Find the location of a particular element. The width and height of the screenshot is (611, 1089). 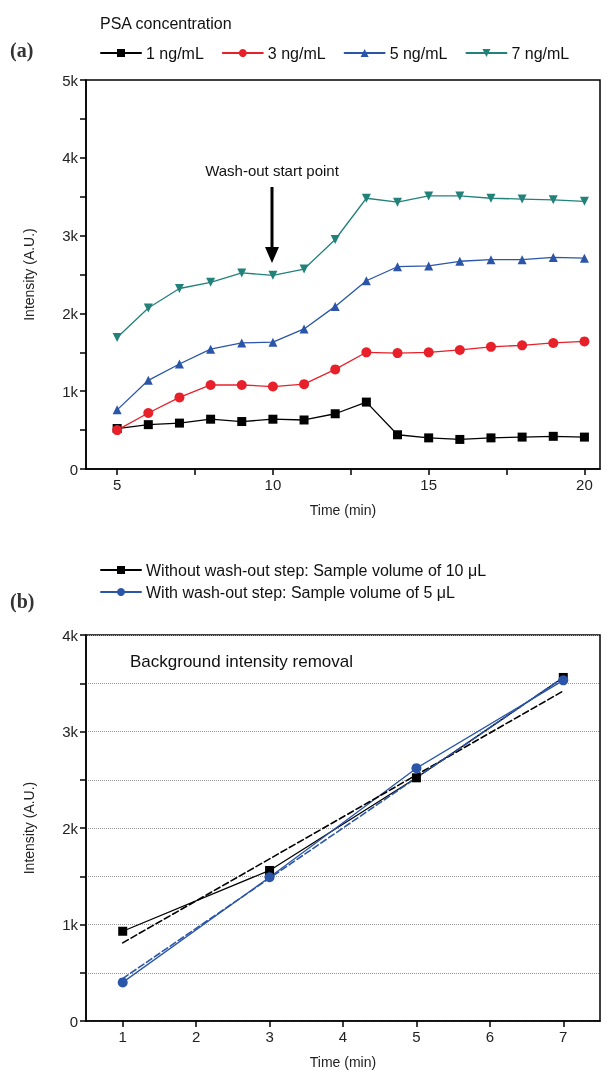

x-tick-label: 6 is located at coordinates (490, 1036).